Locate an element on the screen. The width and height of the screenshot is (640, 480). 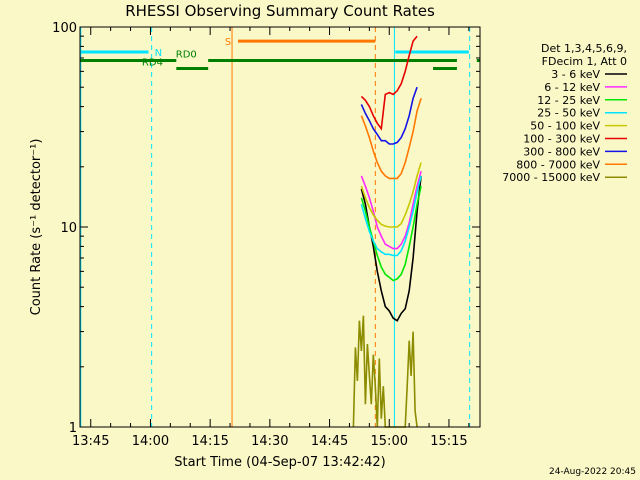
legend-header: Det 1,3,4,5,6,9, is located at coordinates (584, 48).